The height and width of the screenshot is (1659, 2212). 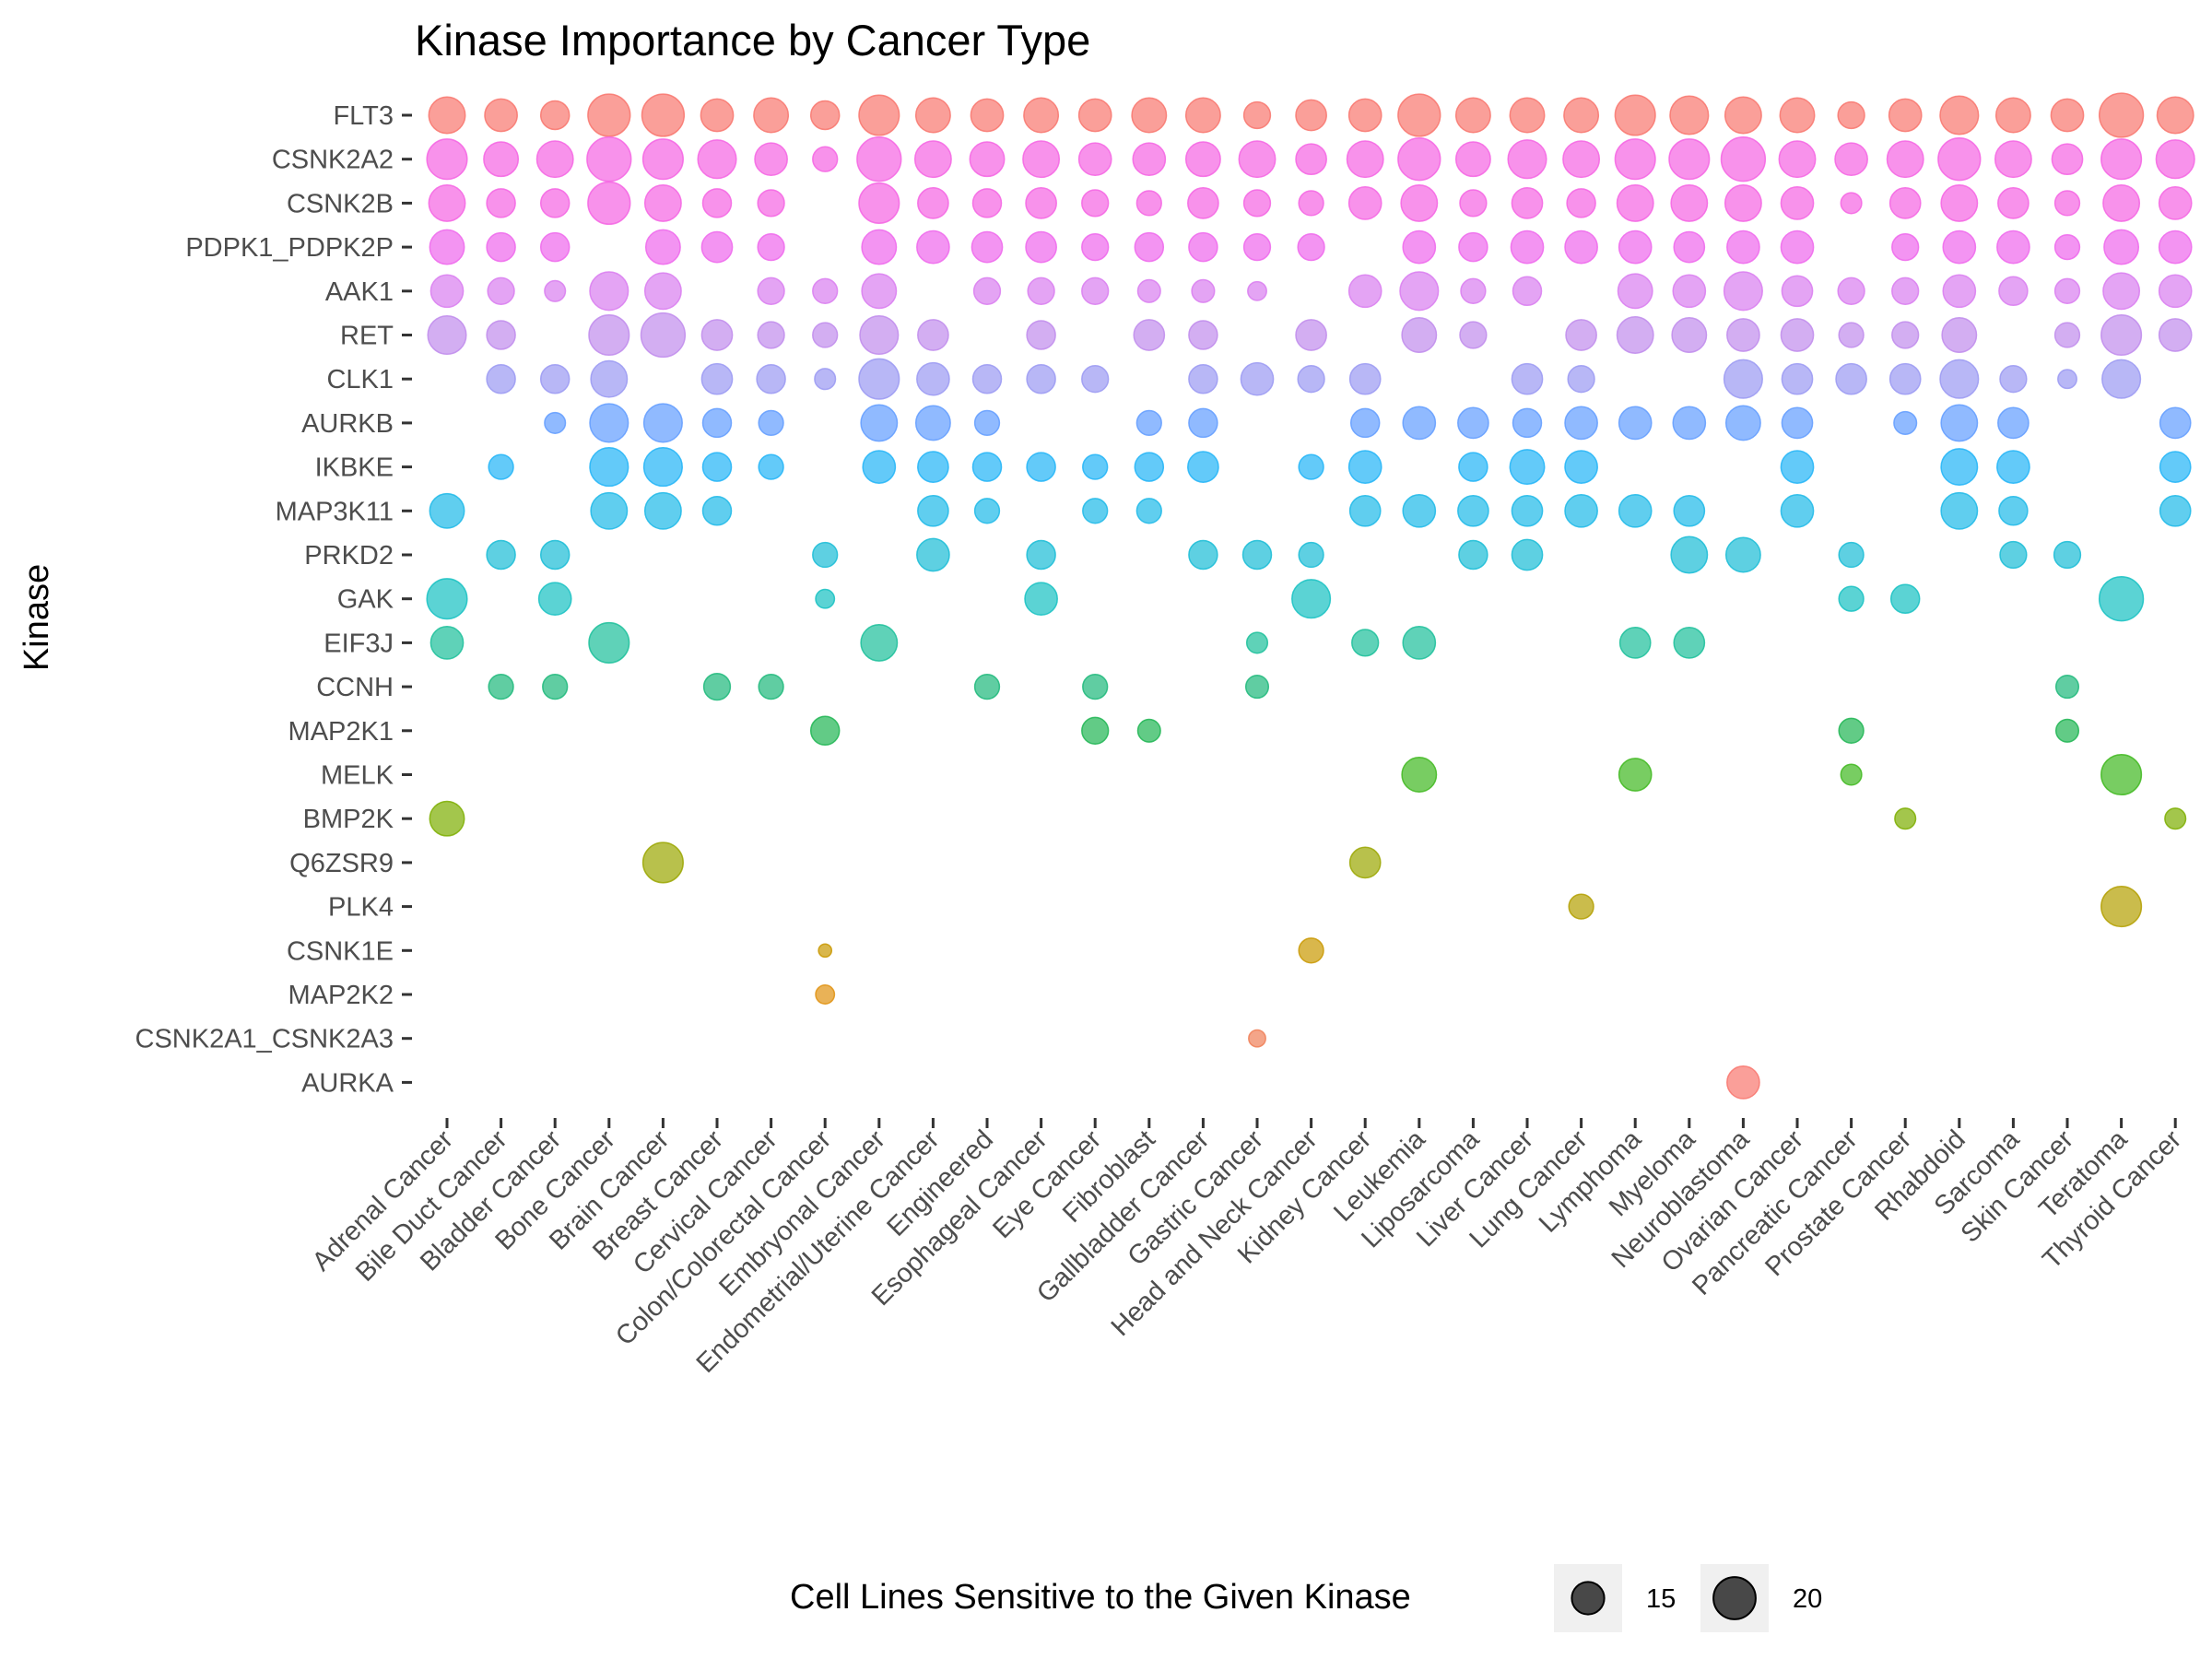 I want to click on y-tick-label: CSNK1E, so click(x=340, y=951).